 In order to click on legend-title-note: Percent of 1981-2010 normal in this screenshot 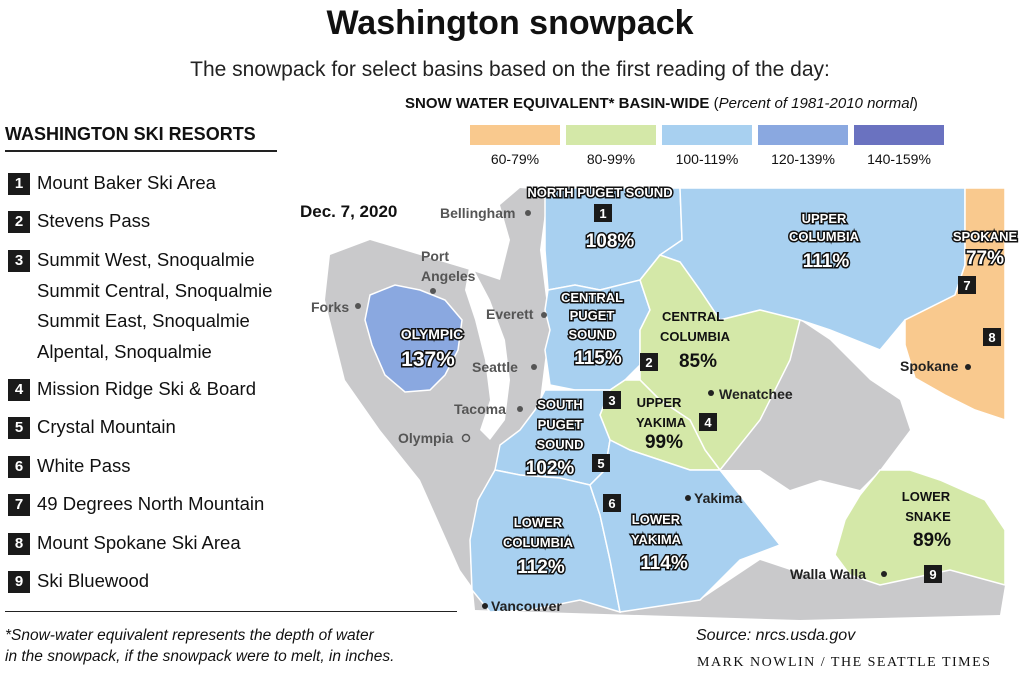, I will do `click(815, 103)`.